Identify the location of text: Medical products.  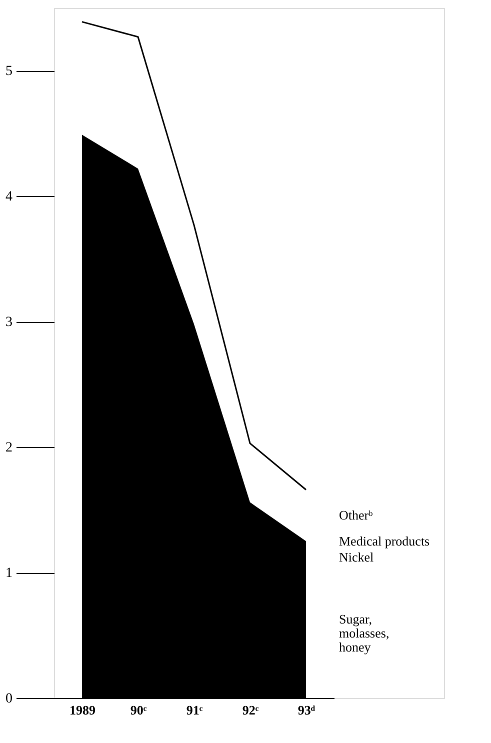
(384, 540).